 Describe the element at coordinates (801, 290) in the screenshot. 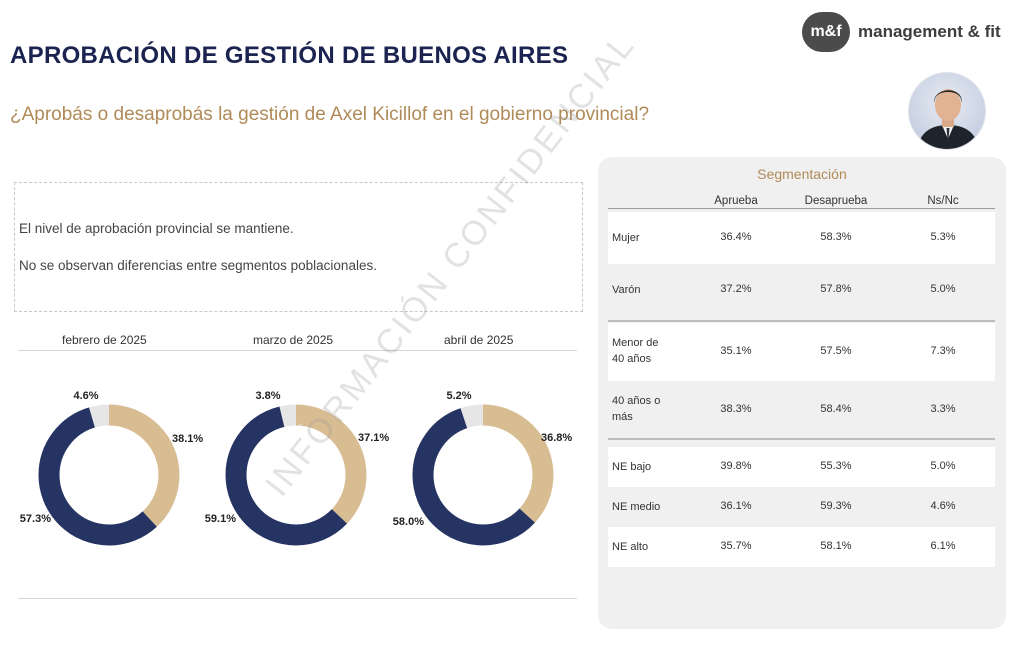

I see `table-row: Varón 37.2% 57.8% 5.0%` at that location.